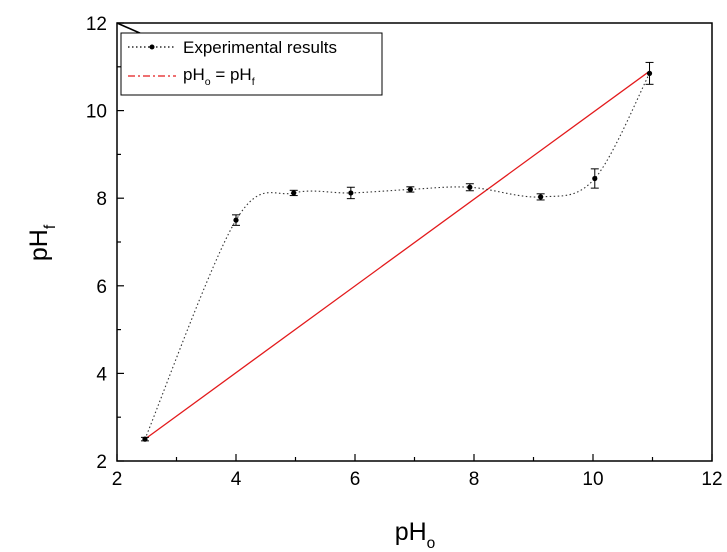 The image size is (727, 552). Describe the element at coordinates (219, 76) in the screenshot. I see `legend-identity-label: pHo = pHf` at that location.